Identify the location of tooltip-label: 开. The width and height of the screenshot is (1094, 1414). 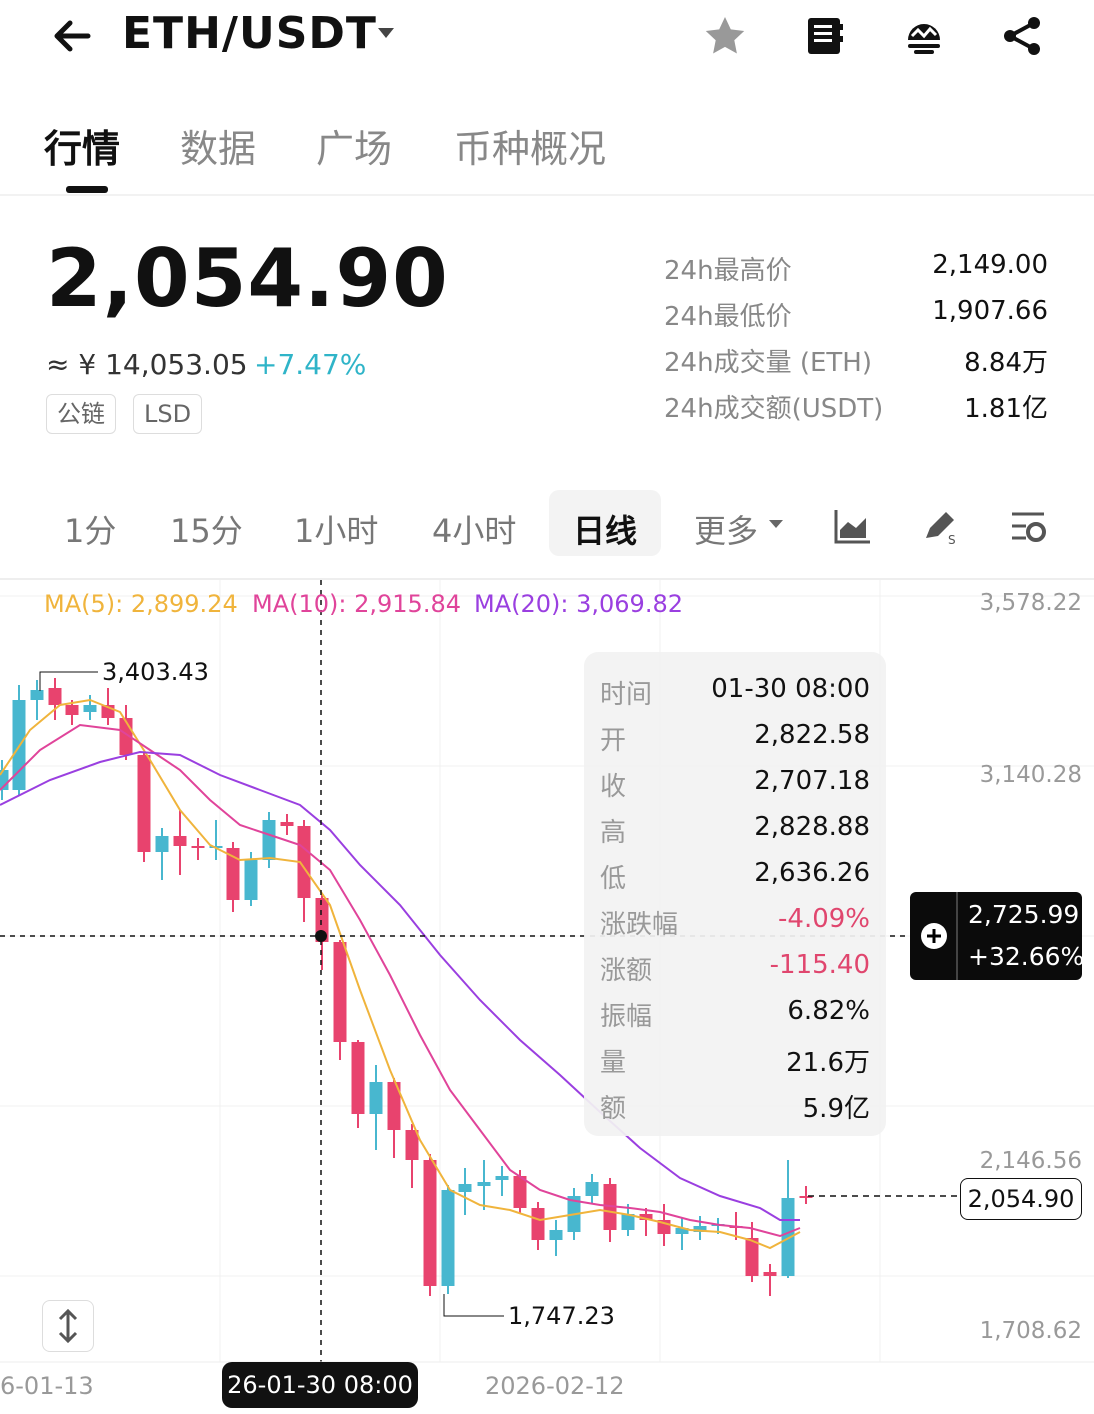
(613, 741).